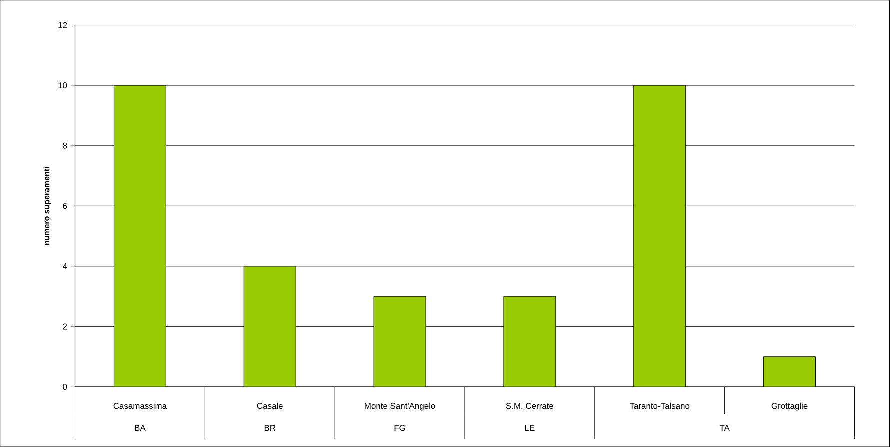 The width and height of the screenshot is (890, 447). Describe the element at coordinates (65, 266) in the screenshot. I see `y-tick-label: 4` at that location.